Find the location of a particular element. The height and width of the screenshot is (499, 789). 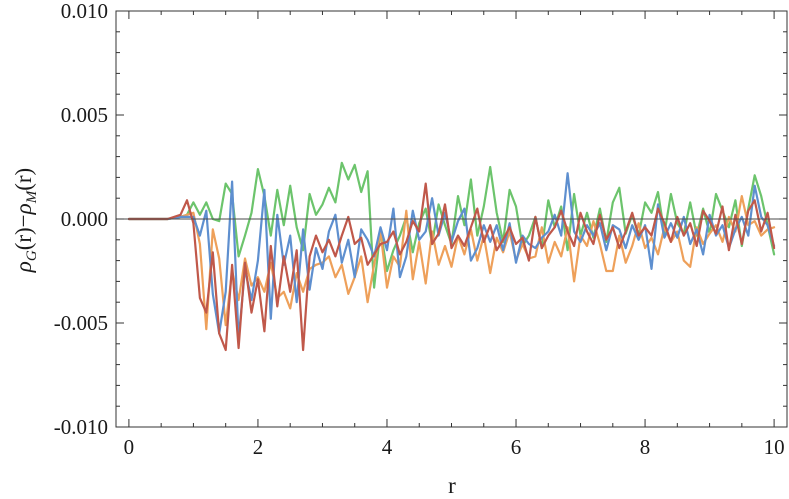

y-label-minus: − is located at coordinates (23, 220).